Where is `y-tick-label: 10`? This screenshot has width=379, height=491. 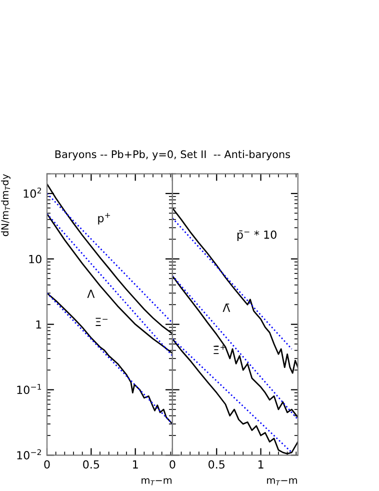 y-tick-label: 10 is located at coordinates (35, 259).